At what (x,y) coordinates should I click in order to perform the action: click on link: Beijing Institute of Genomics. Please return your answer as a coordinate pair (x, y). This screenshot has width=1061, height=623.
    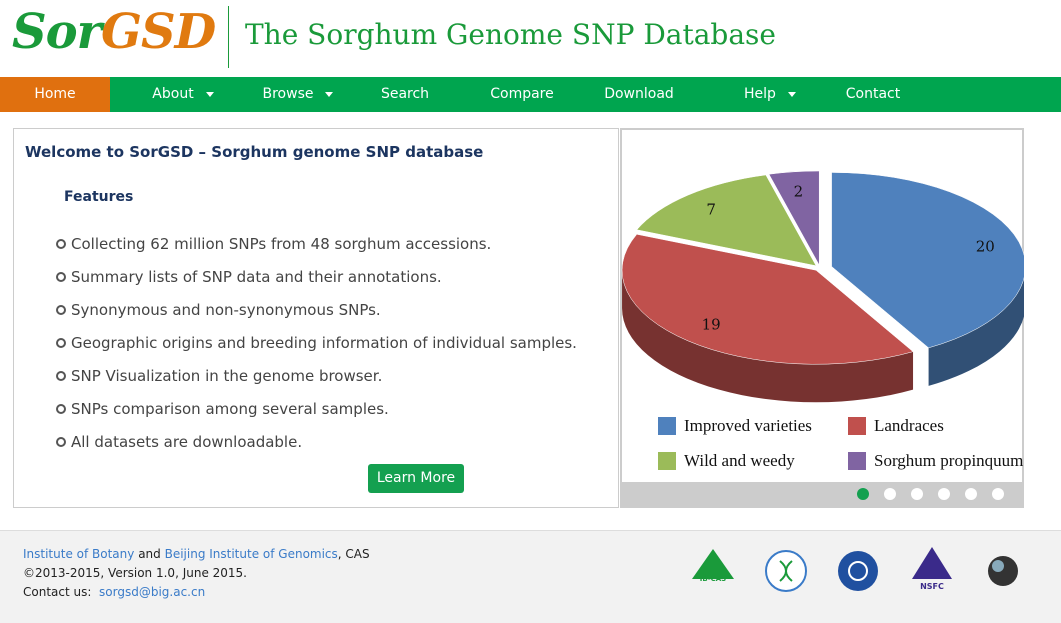
    Looking at the image, I should click on (251, 554).